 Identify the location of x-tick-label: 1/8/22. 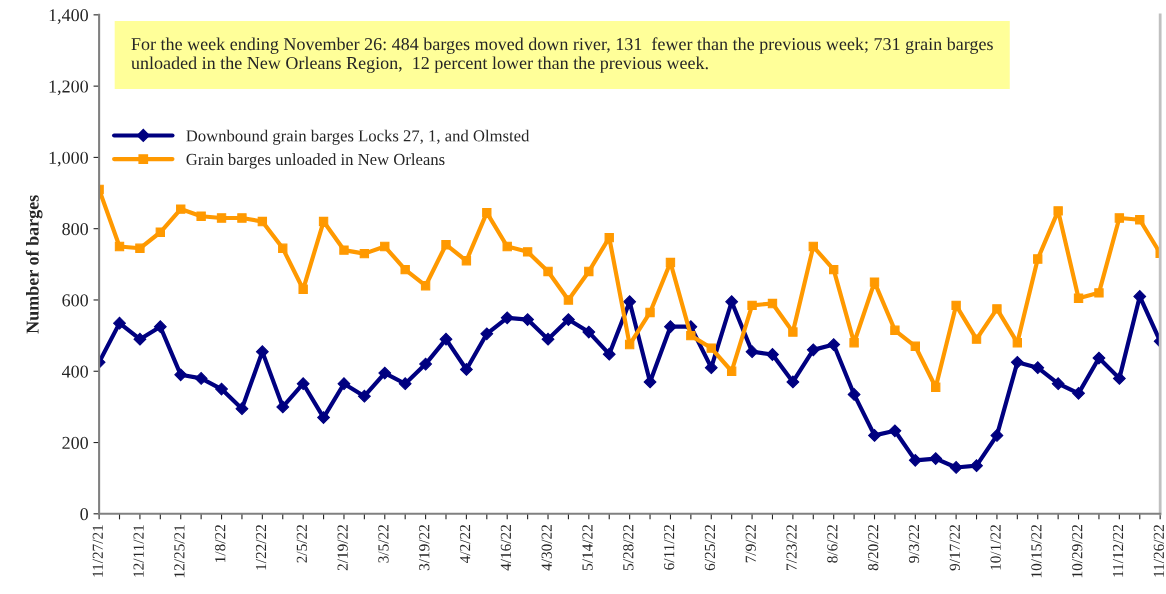
(220, 543).